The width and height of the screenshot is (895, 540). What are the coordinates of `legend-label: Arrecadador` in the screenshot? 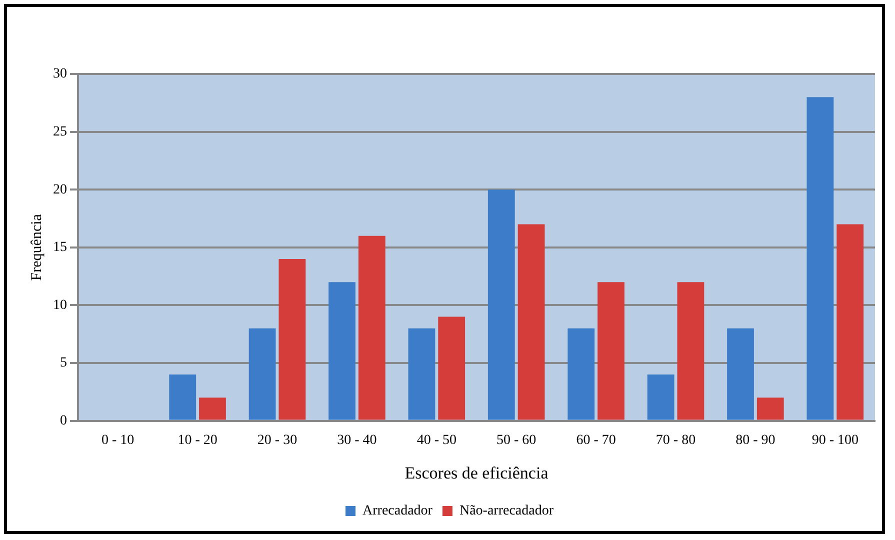 It's located at (397, 511).